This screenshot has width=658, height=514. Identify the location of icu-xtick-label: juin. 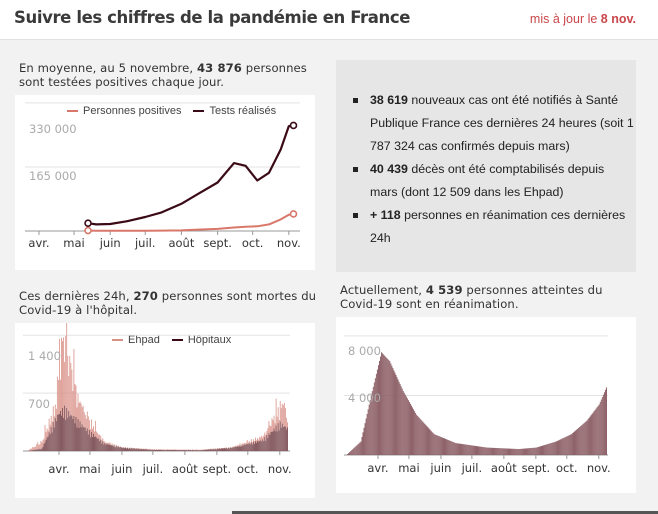
(440, 468).